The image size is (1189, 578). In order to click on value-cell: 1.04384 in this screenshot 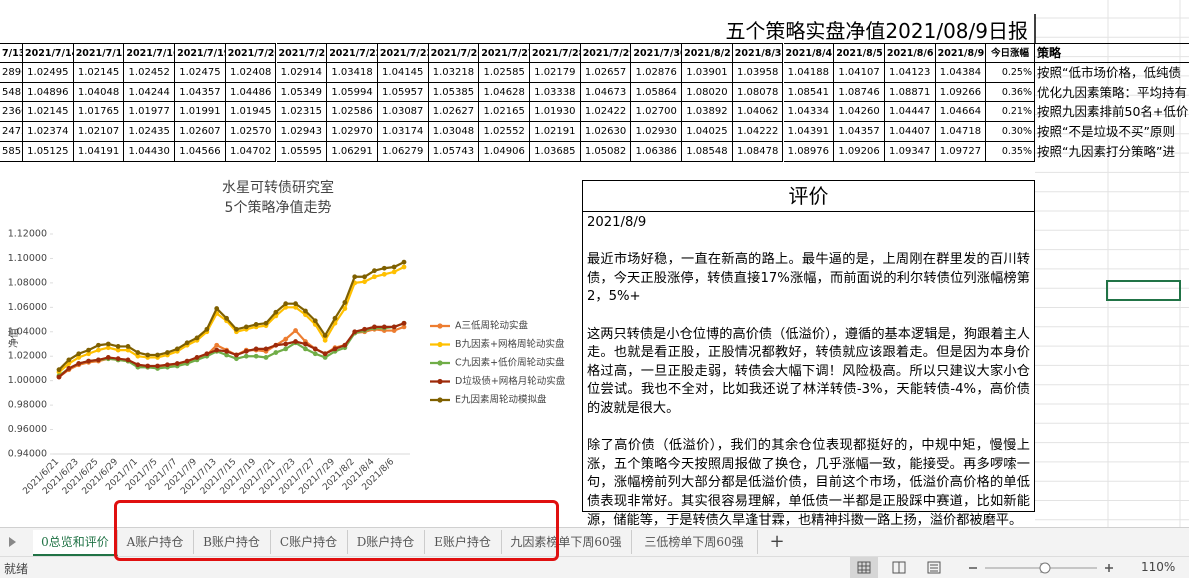, I will do `click(961, 72)`.